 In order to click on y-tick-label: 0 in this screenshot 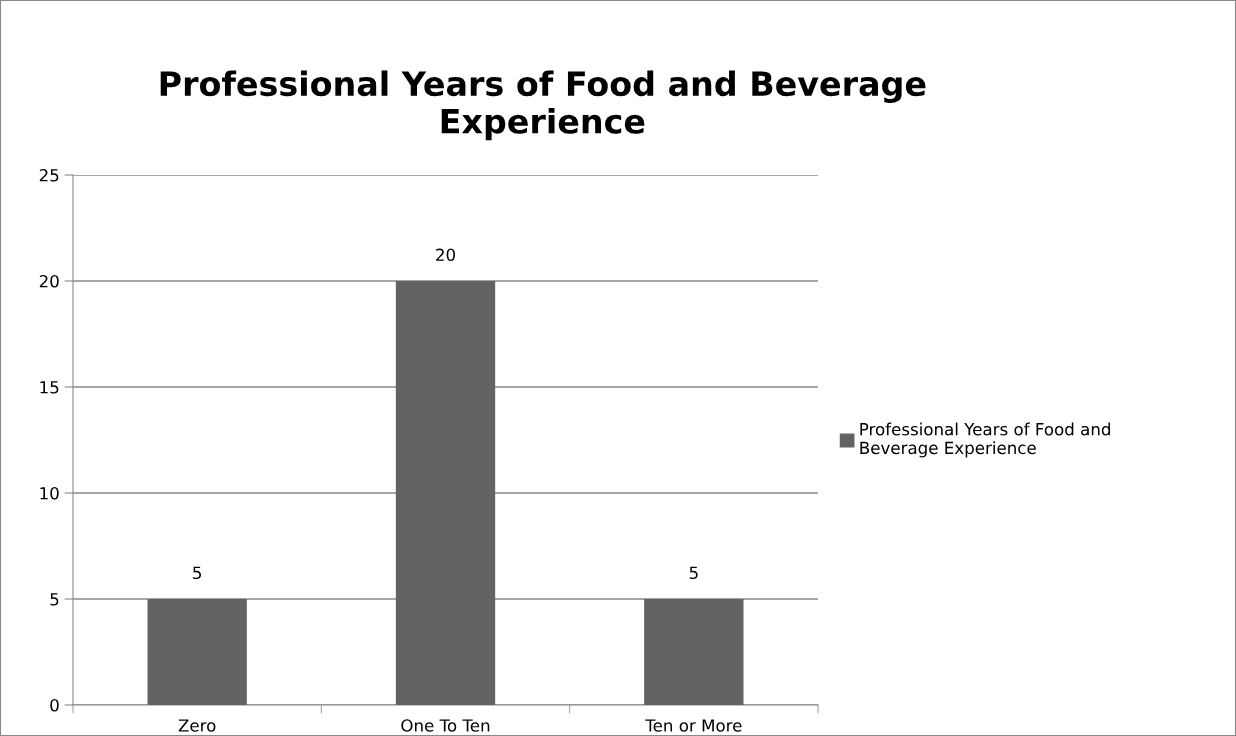, I will do `click(54, 705)`.